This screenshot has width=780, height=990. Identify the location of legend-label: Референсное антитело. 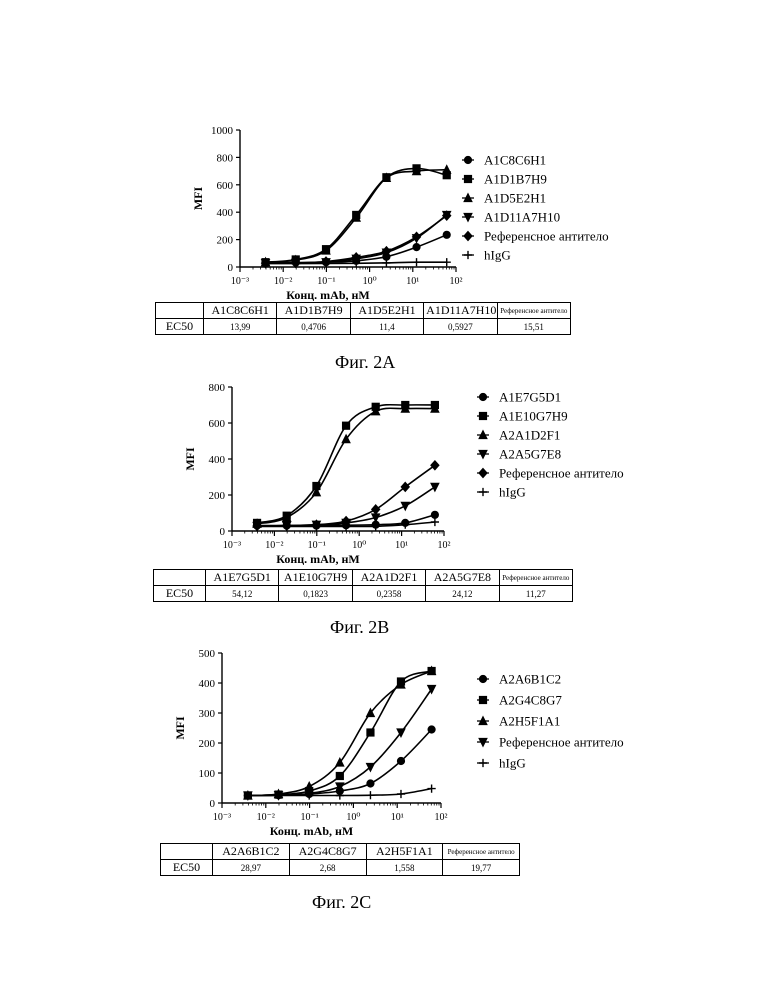
(561, 742).